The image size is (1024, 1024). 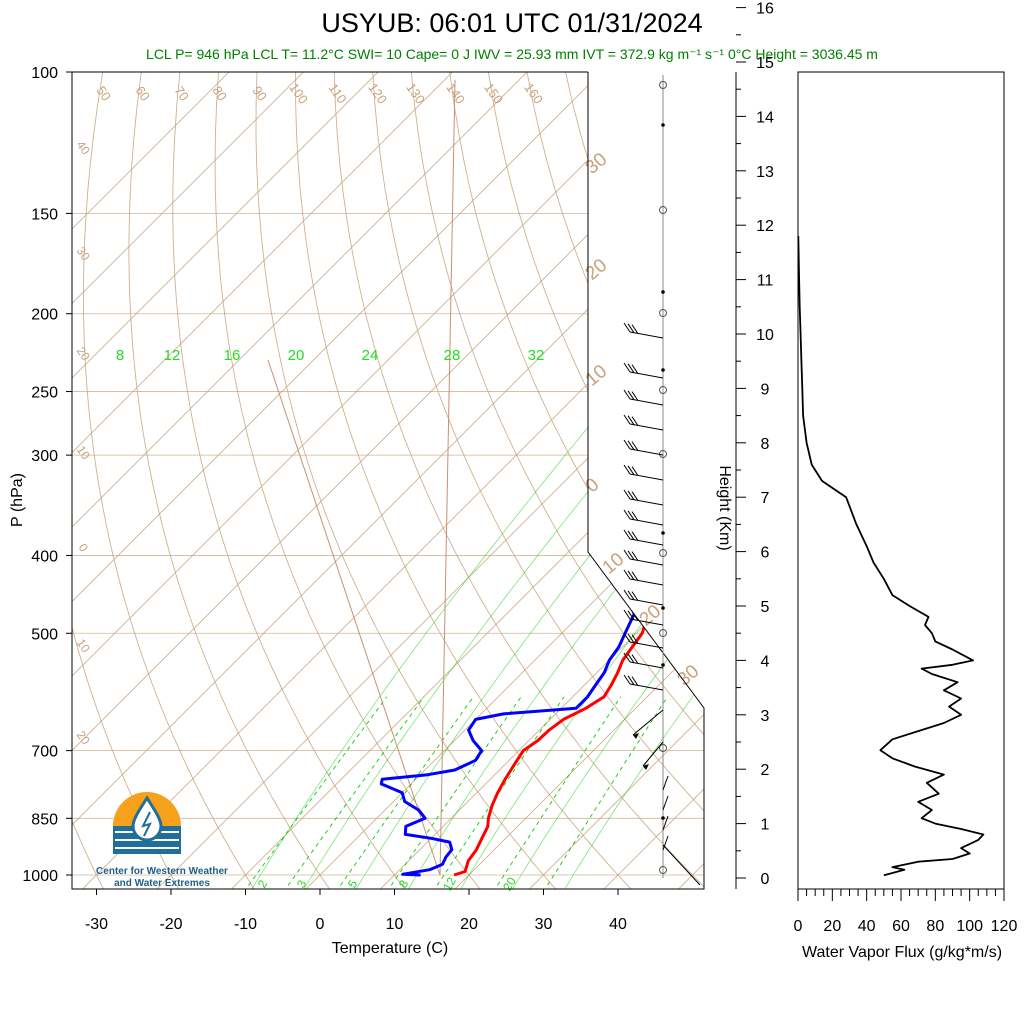 What do you see at coordinates (832, 926) in the screenshot?
I see `flux-tick-label: 20` at bounding box center [832, 926].